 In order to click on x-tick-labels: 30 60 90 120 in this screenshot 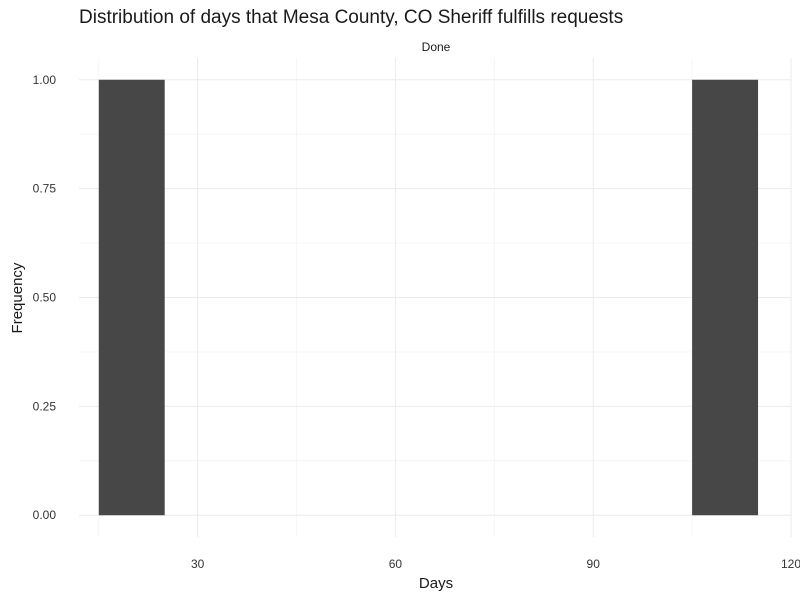, I will do `click(495, 564)`.